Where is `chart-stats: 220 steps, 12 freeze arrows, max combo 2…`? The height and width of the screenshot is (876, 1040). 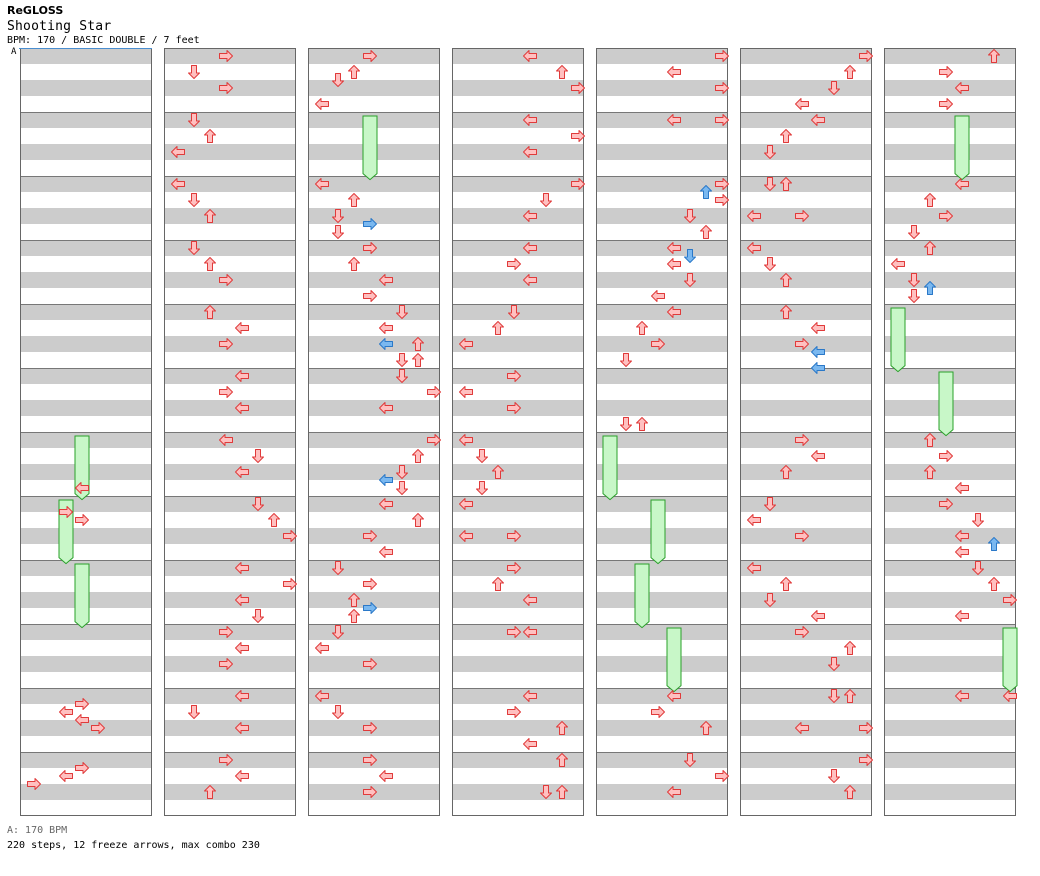 chart-stats: 220 steps, 12 freeze arrows, max combo 2… is located at coordinates (133, 845).